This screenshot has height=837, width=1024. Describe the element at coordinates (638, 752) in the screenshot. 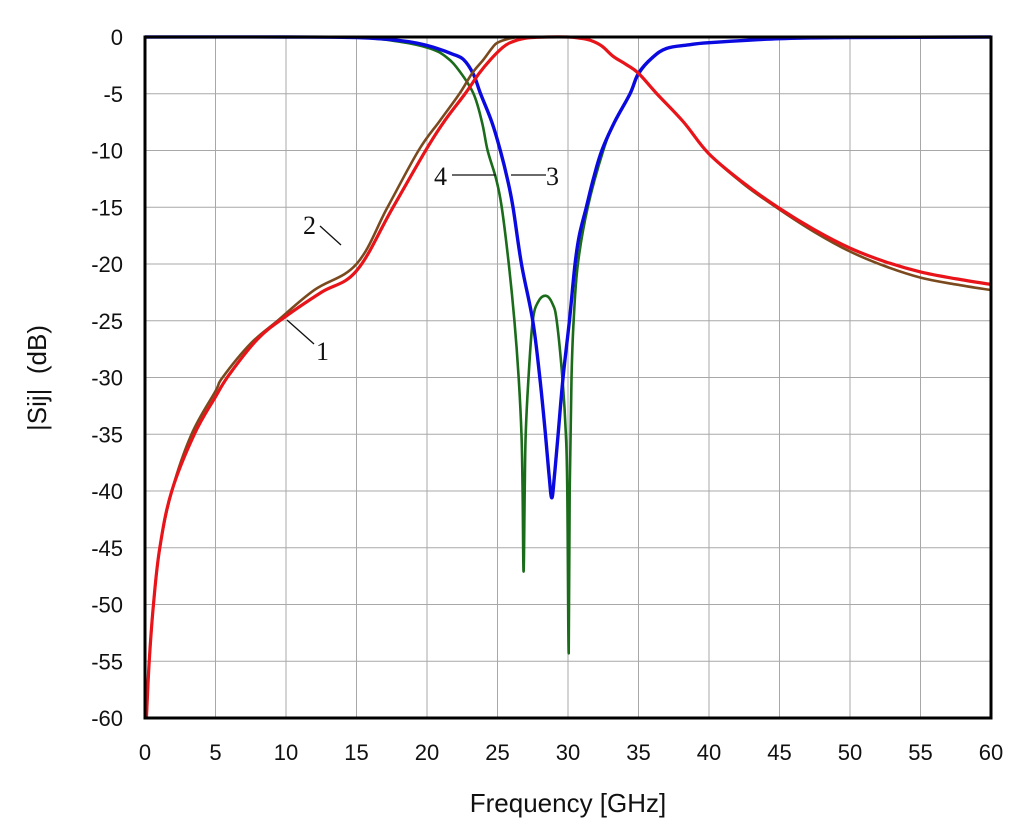

I see `x-tick-label: 35` at that location.